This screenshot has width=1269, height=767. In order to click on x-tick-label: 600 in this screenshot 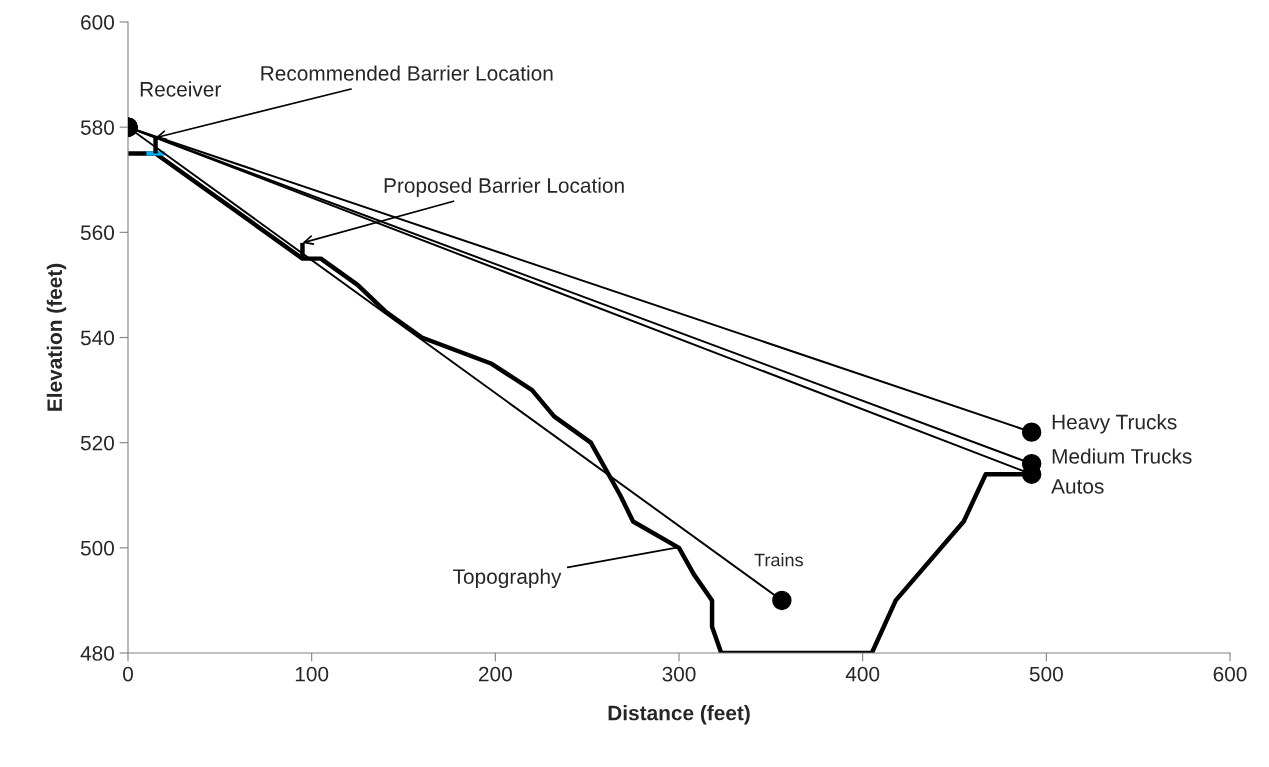, I will do `click(1230, 674)`.